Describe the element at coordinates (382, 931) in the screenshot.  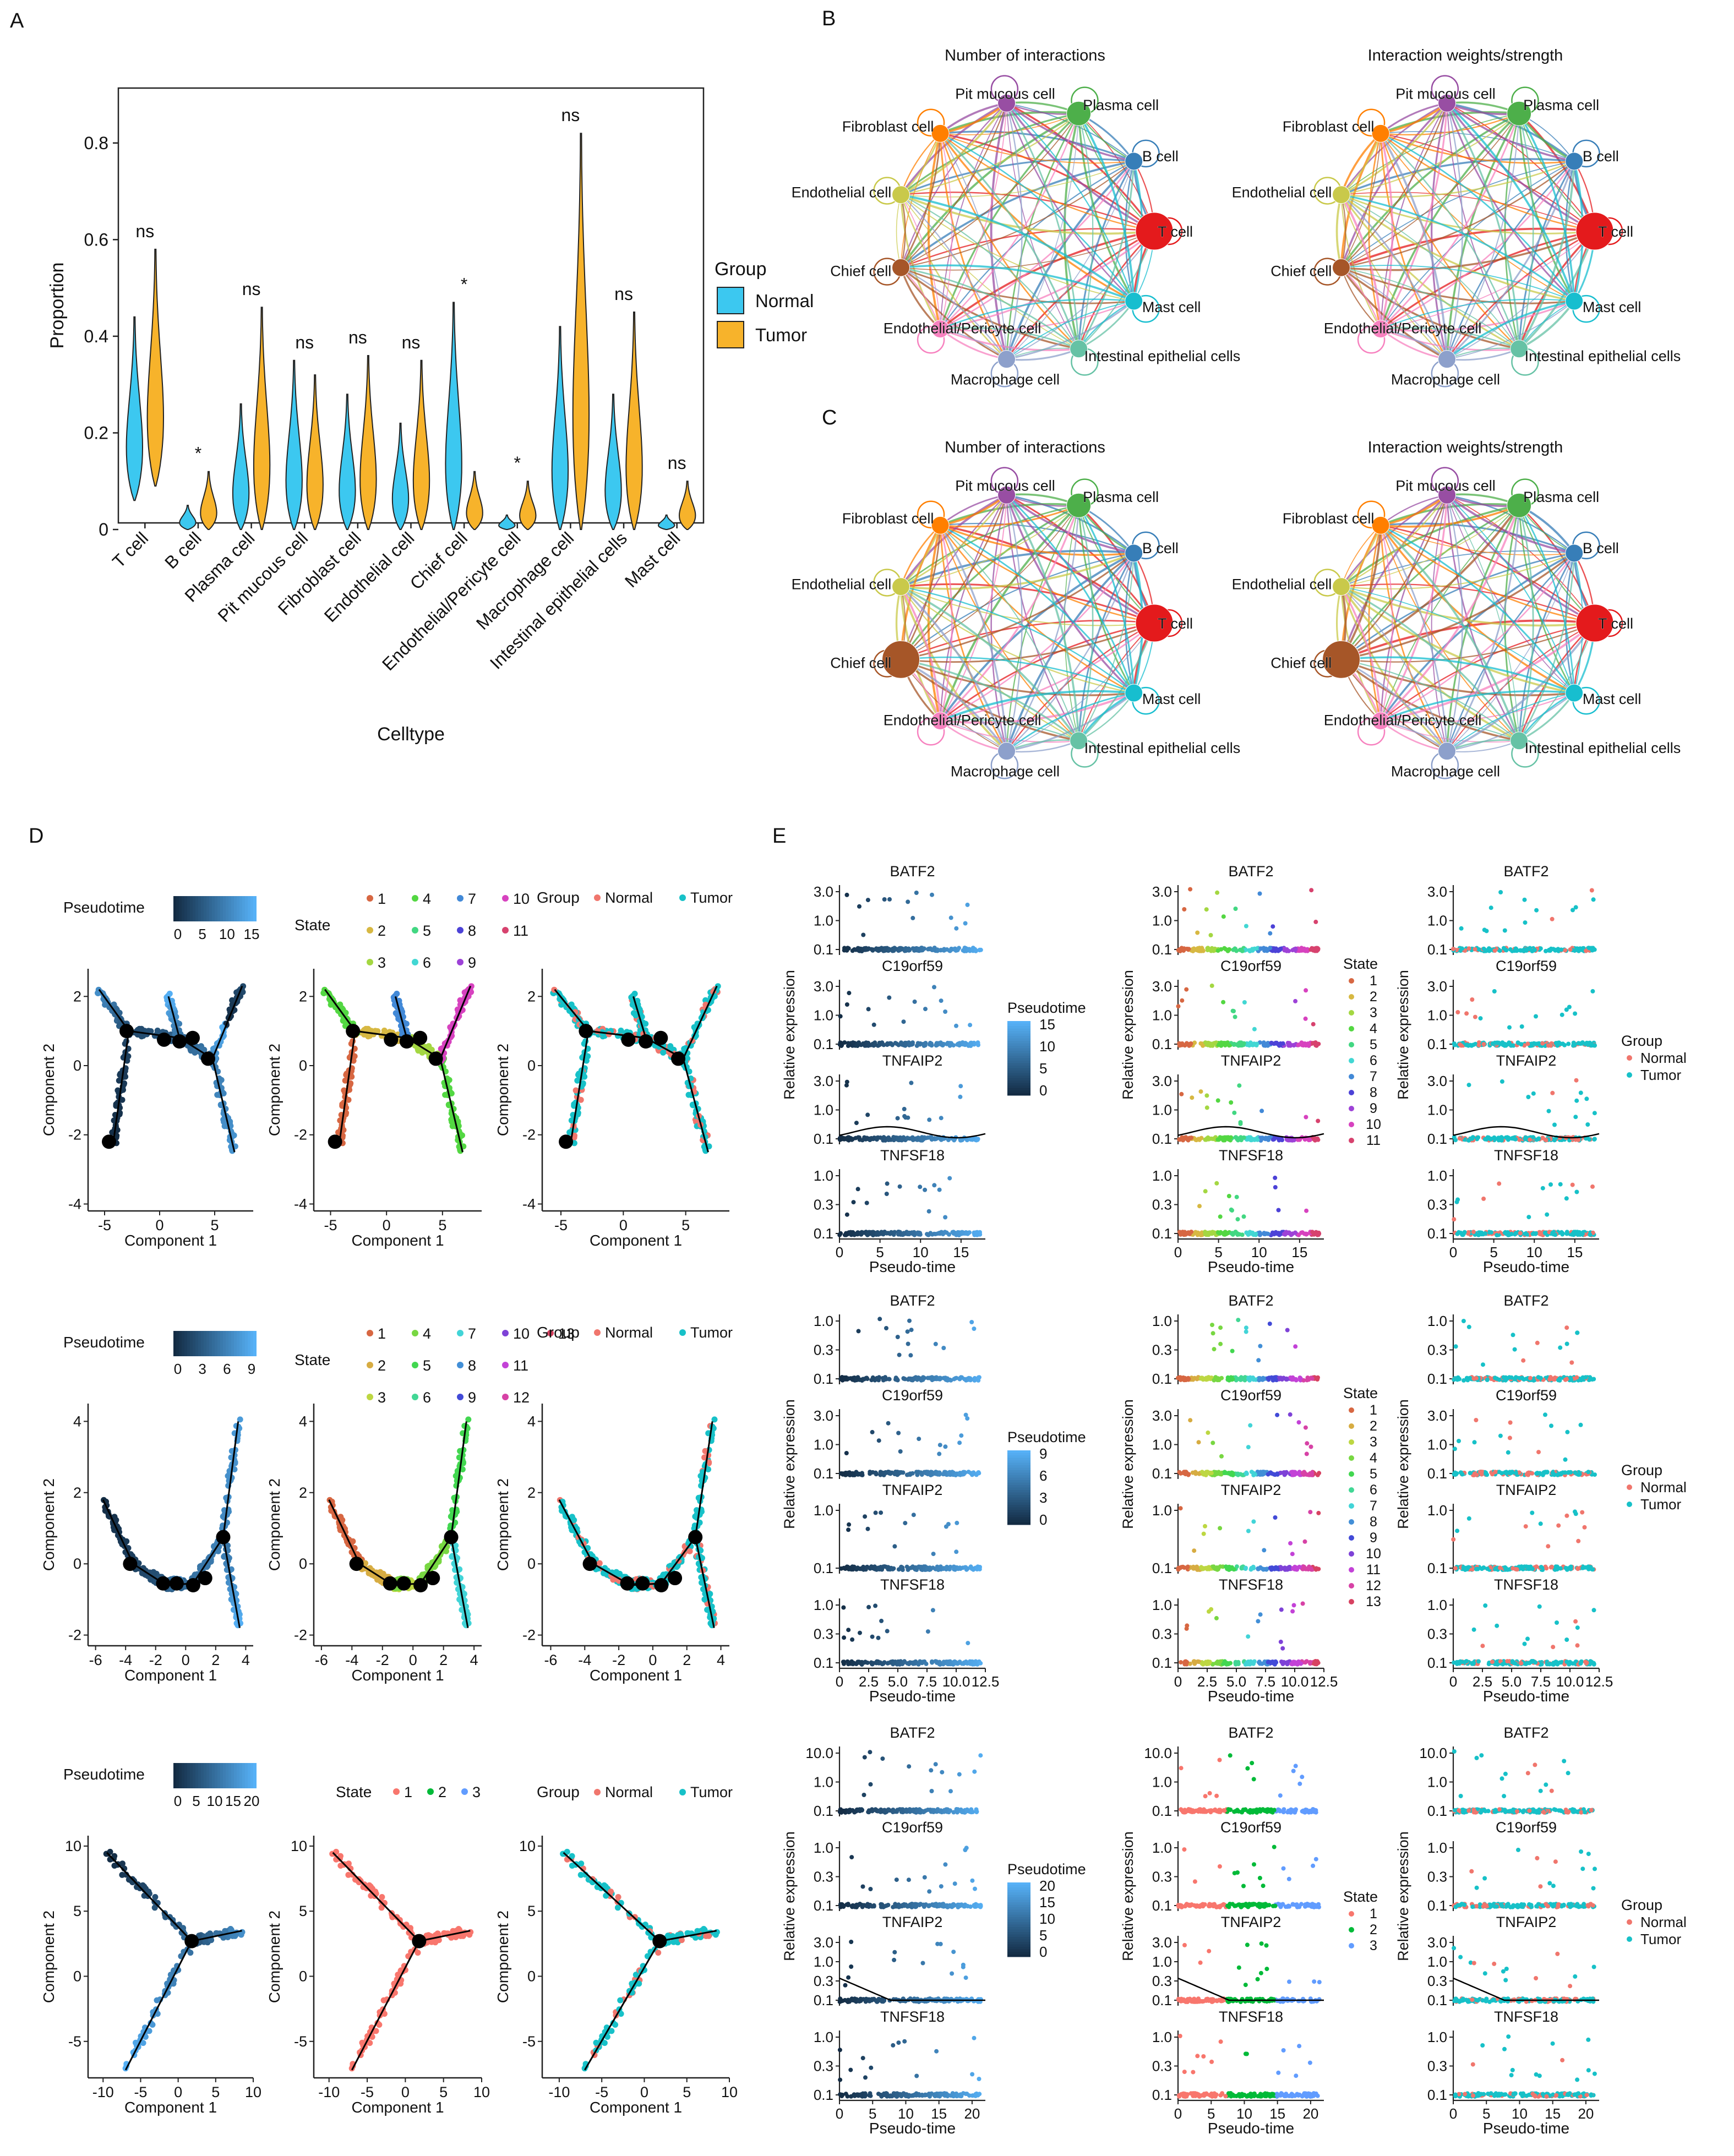
I see `legend-label: 2` at that location.